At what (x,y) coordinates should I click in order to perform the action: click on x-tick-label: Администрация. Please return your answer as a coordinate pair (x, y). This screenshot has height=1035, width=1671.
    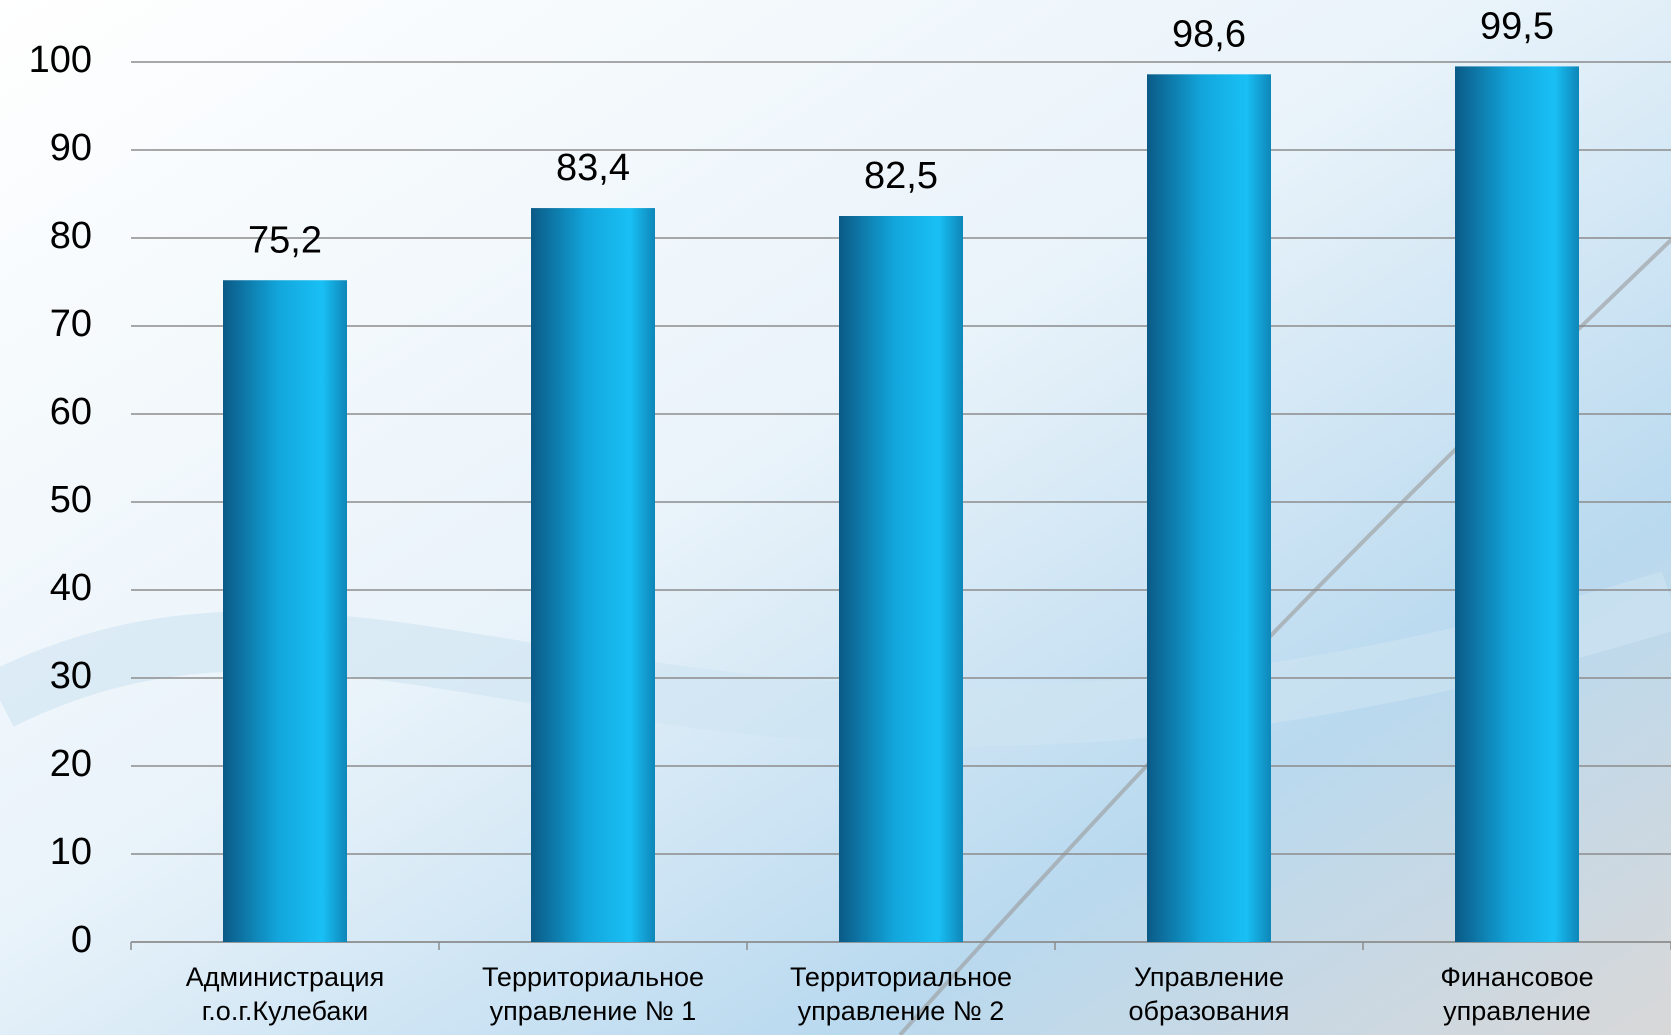
    Looking at the image, I should click on (285, 977).